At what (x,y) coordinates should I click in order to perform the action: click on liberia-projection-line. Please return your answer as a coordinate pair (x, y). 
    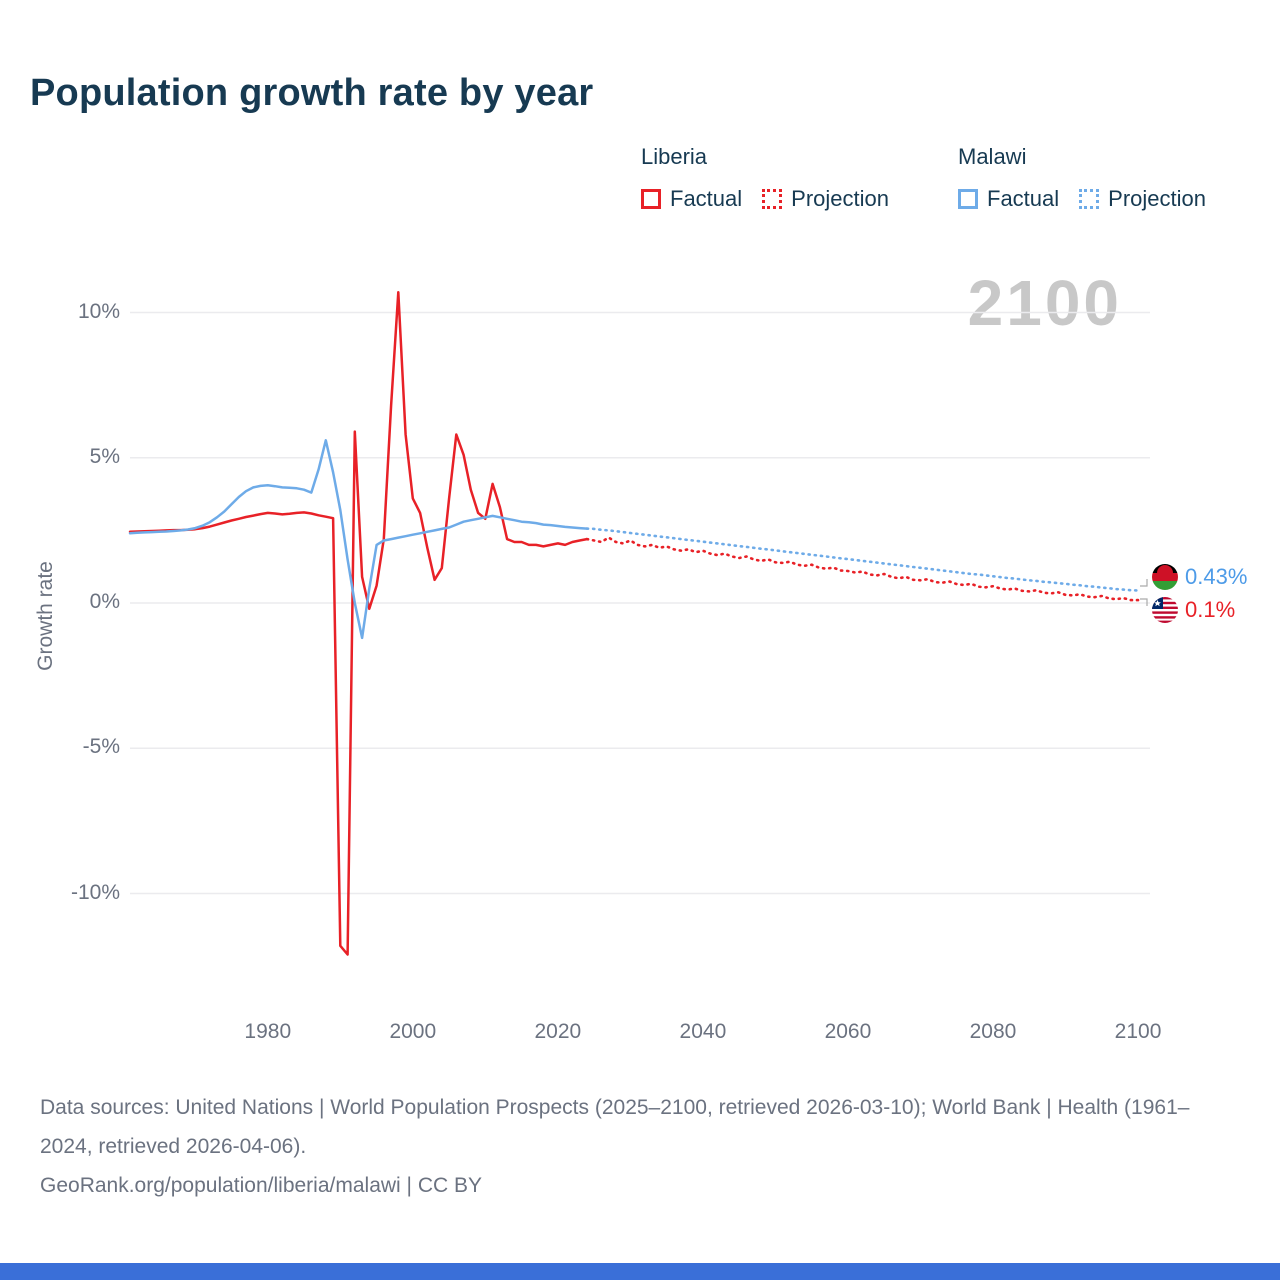
    Looking at the image, I should click on (862, 569).